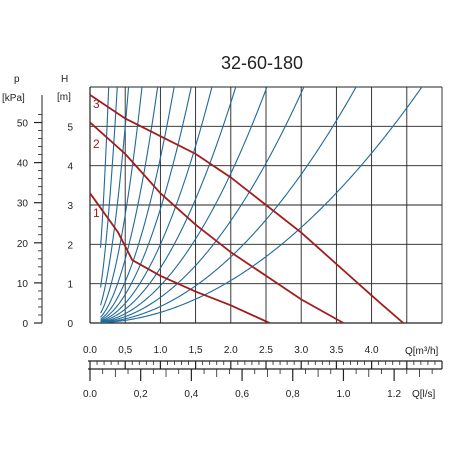 The width and height of the screenshot is (450, 450). What do you see at coordinates (23, 124) in the screenshot?
I see `pressure-tick-label: 50` at bounding box center [23, 124].